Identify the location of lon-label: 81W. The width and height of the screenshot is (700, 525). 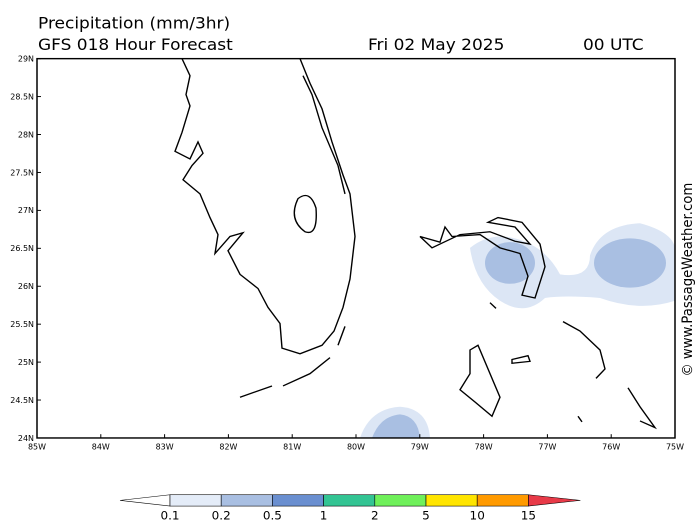
(292, 447).